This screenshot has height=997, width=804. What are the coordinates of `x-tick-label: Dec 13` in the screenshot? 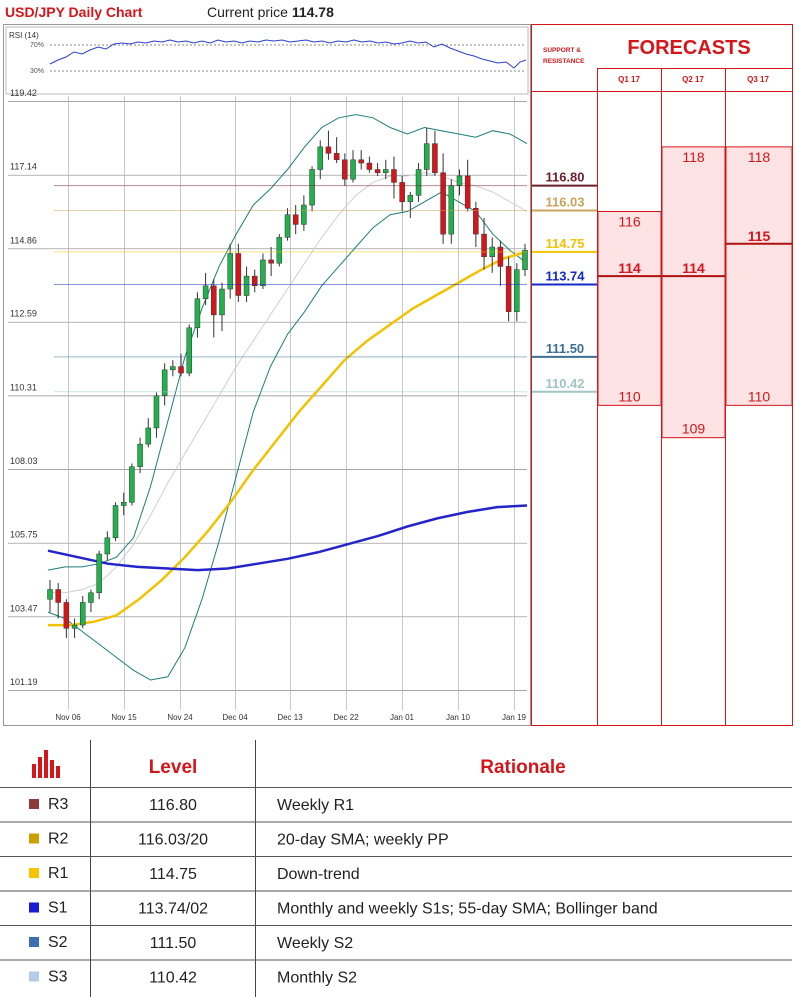 It's located at (290, 717).